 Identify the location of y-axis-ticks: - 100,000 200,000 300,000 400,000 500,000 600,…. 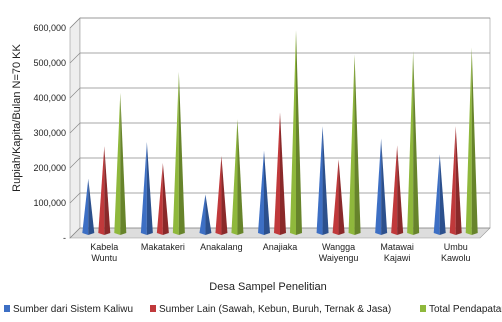
(49, 133).